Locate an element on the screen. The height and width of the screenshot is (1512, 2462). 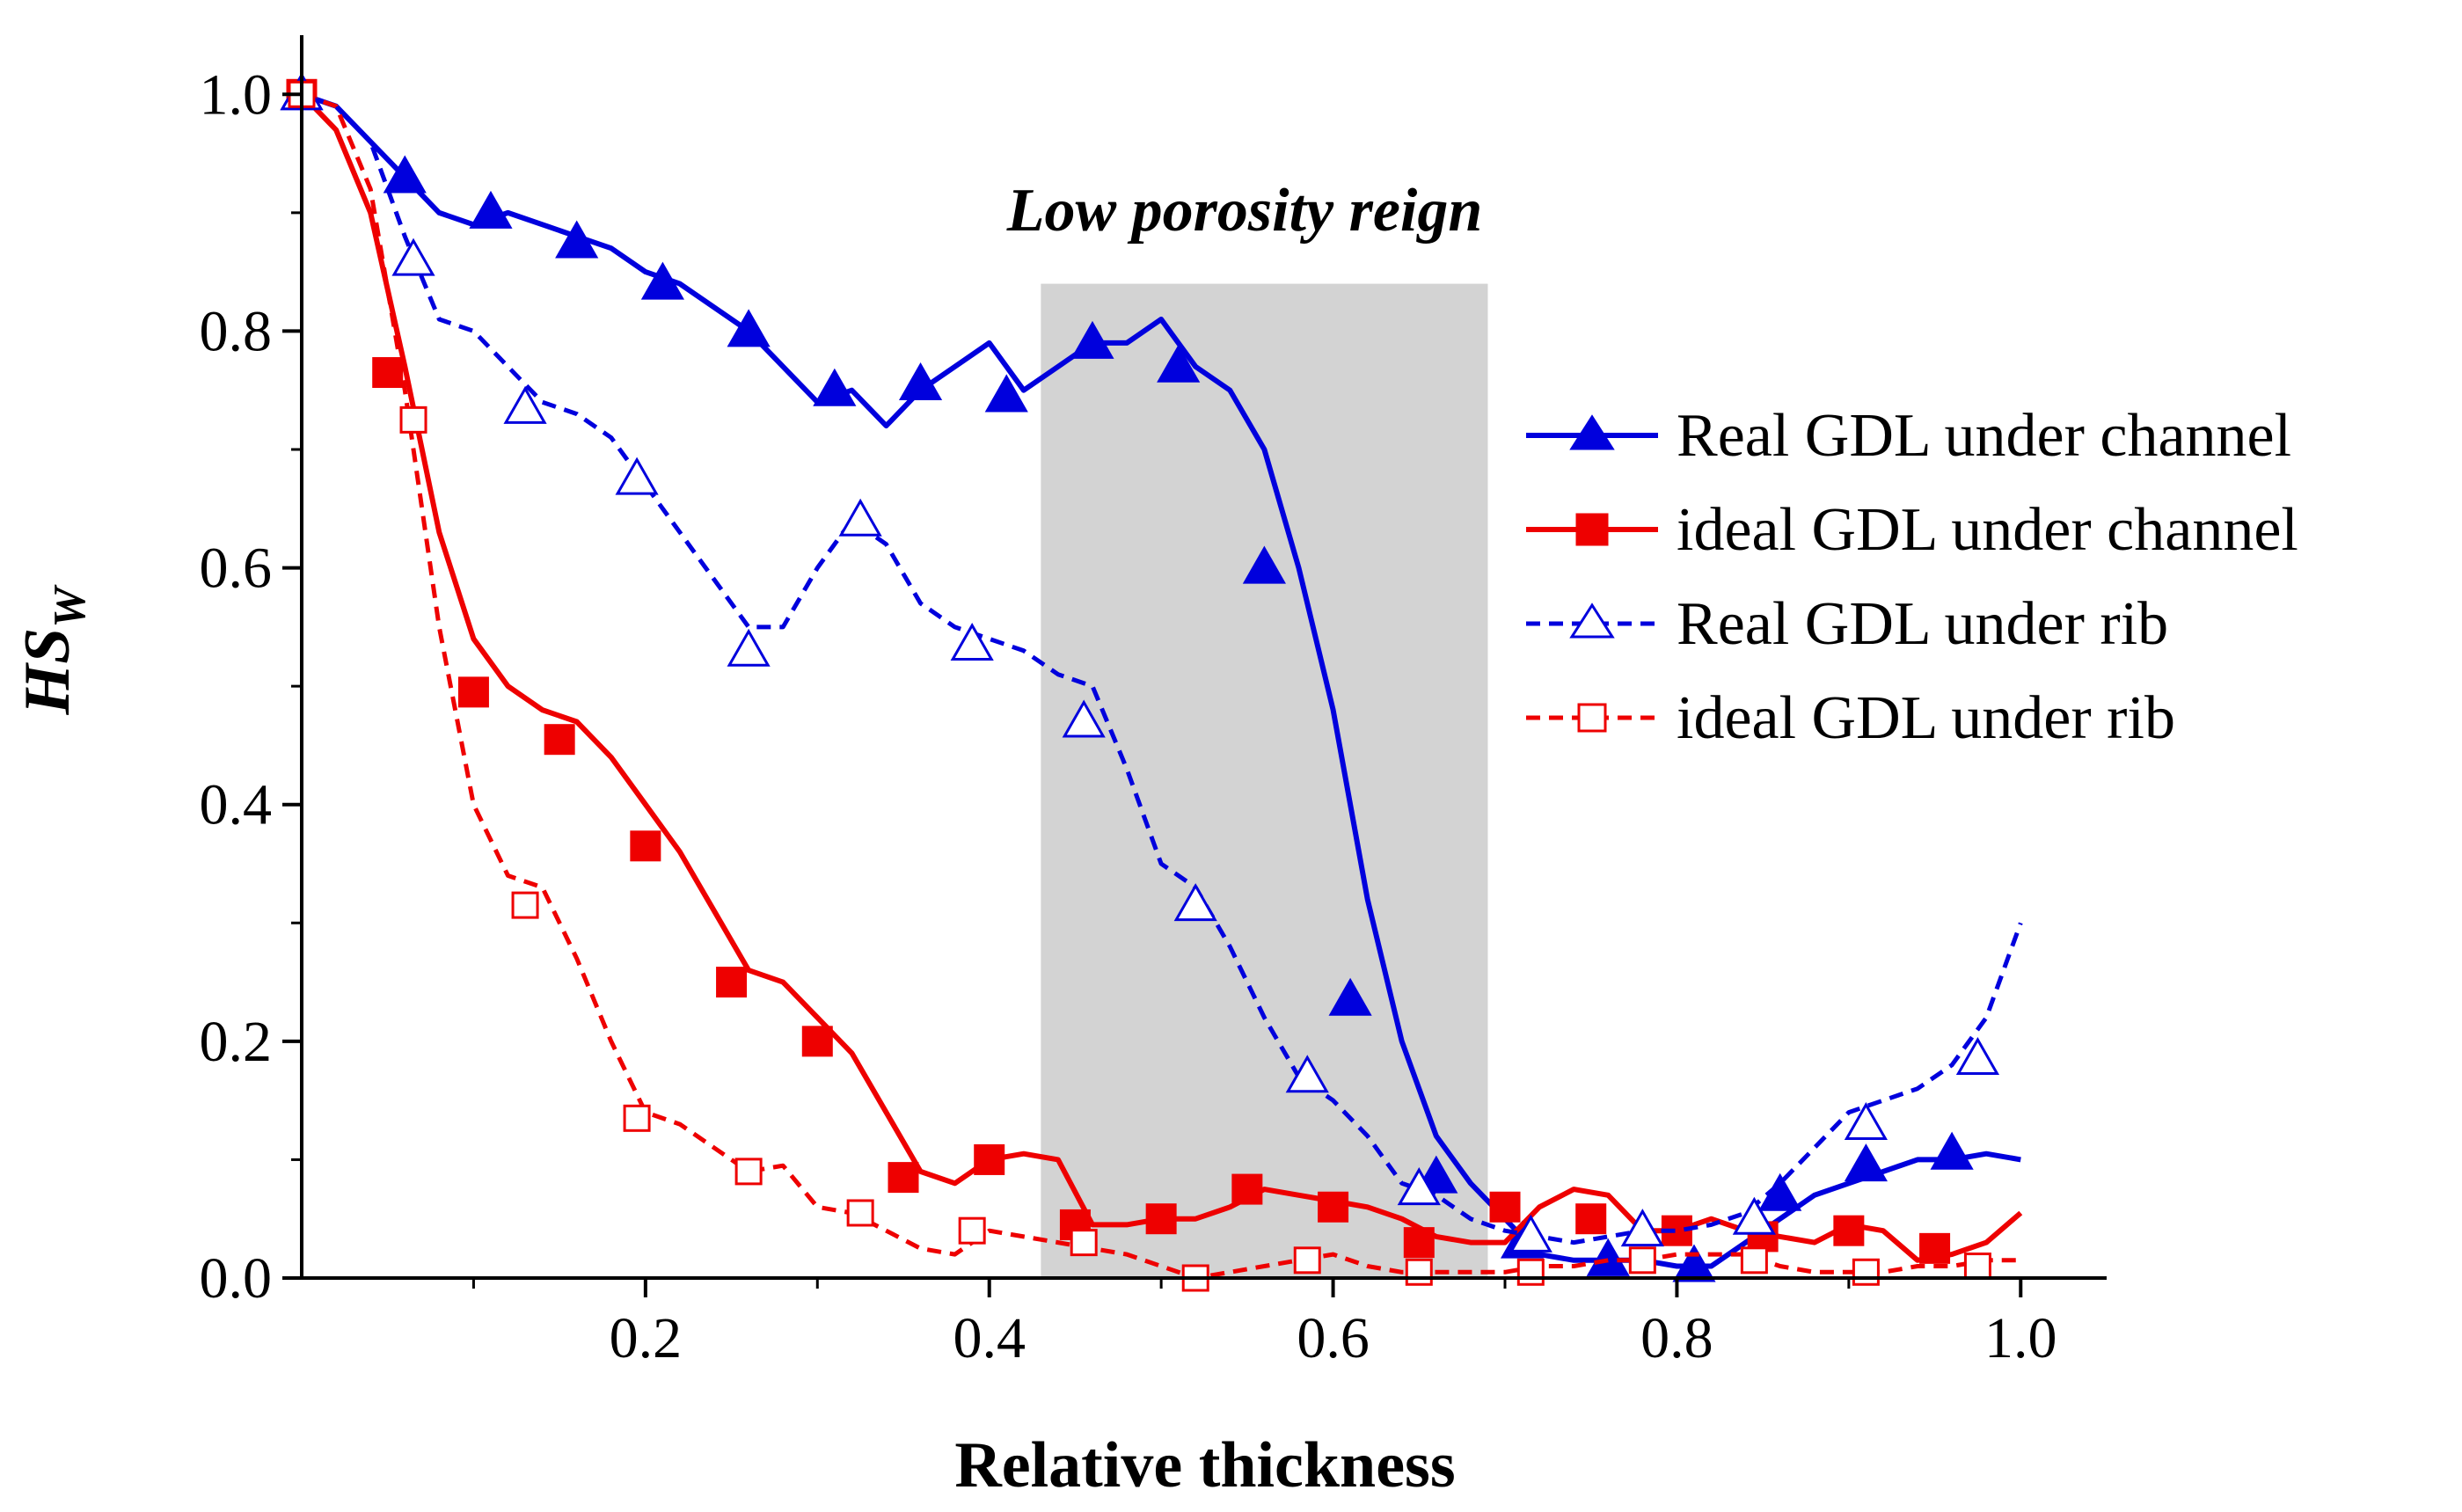
y-tick-label-5: 1.0 is located at coordinates (237, 94).